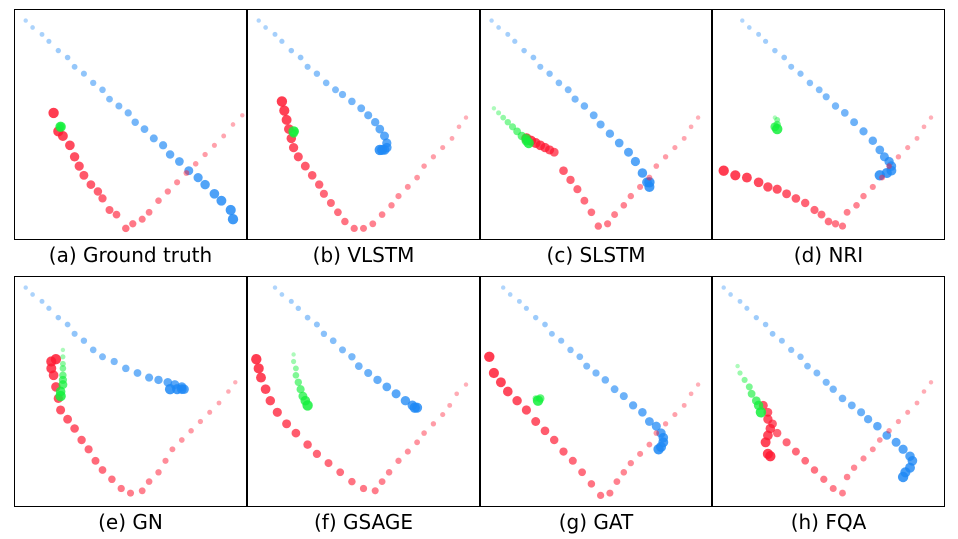 The width and height of the screenshot is (958, 539). I want to click on subplot-caption: (g) GAT, so click(596, 522).